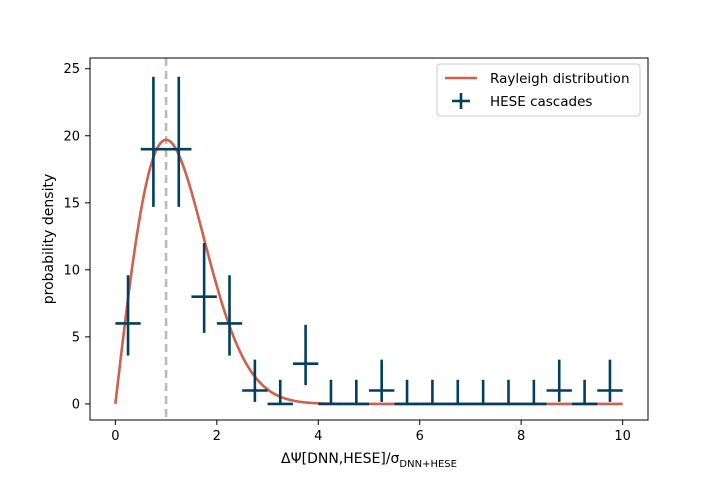 Image resolution: width=720 pixels, height=480 pixels. I want to click on legend: Rayleigh distribution HESE cascades, so click(538, 90).